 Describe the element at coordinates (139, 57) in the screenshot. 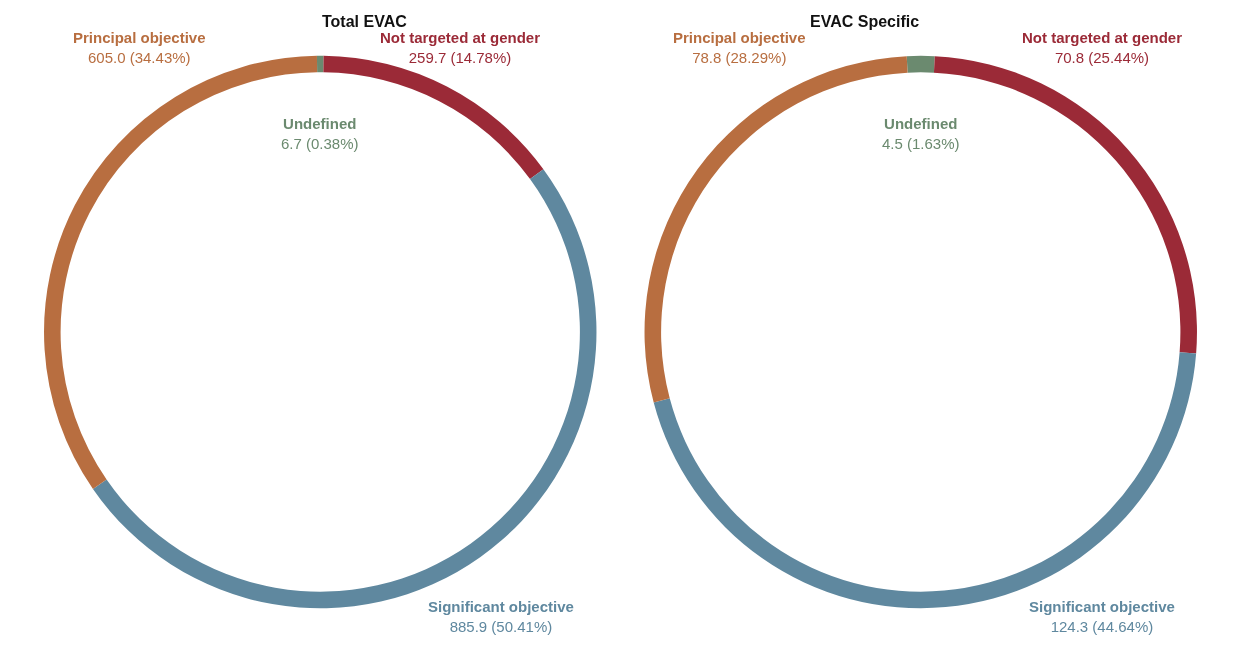

I see `data-label: 605.0 (34.43%)` at that location.